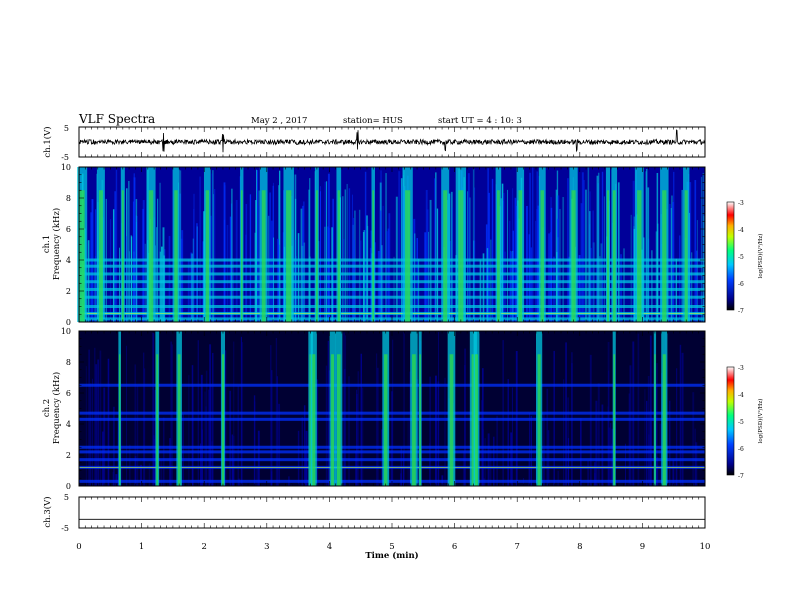 This screenshot has width=792, height=612. What do you see at coordinates (68, 322) in the screenshot?
I see `ch1-freq-tick-0: 0` at bounding box center [68, 322].